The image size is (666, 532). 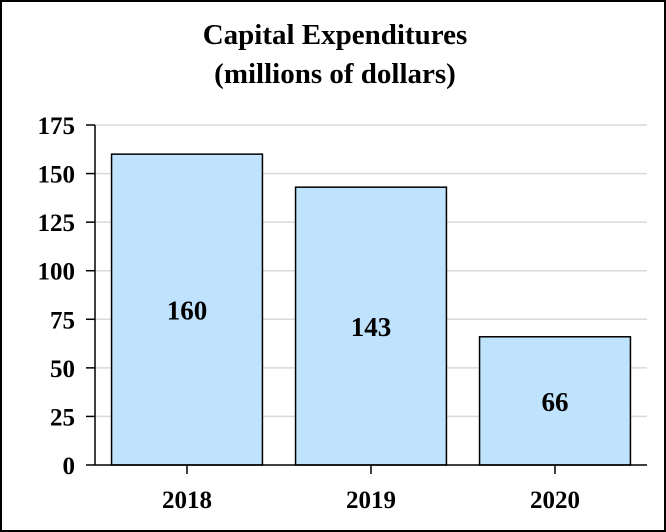 I want to click on x-axis-ticks: 2018 2019 2020, so click(x=371, y=489).